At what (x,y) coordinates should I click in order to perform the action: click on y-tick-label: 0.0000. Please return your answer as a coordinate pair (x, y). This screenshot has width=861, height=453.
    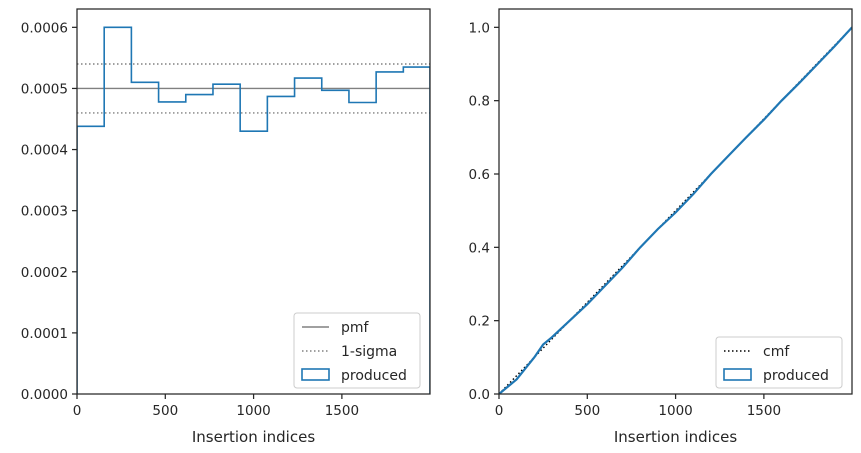
    Looking at the image, I should click on (44, 395).